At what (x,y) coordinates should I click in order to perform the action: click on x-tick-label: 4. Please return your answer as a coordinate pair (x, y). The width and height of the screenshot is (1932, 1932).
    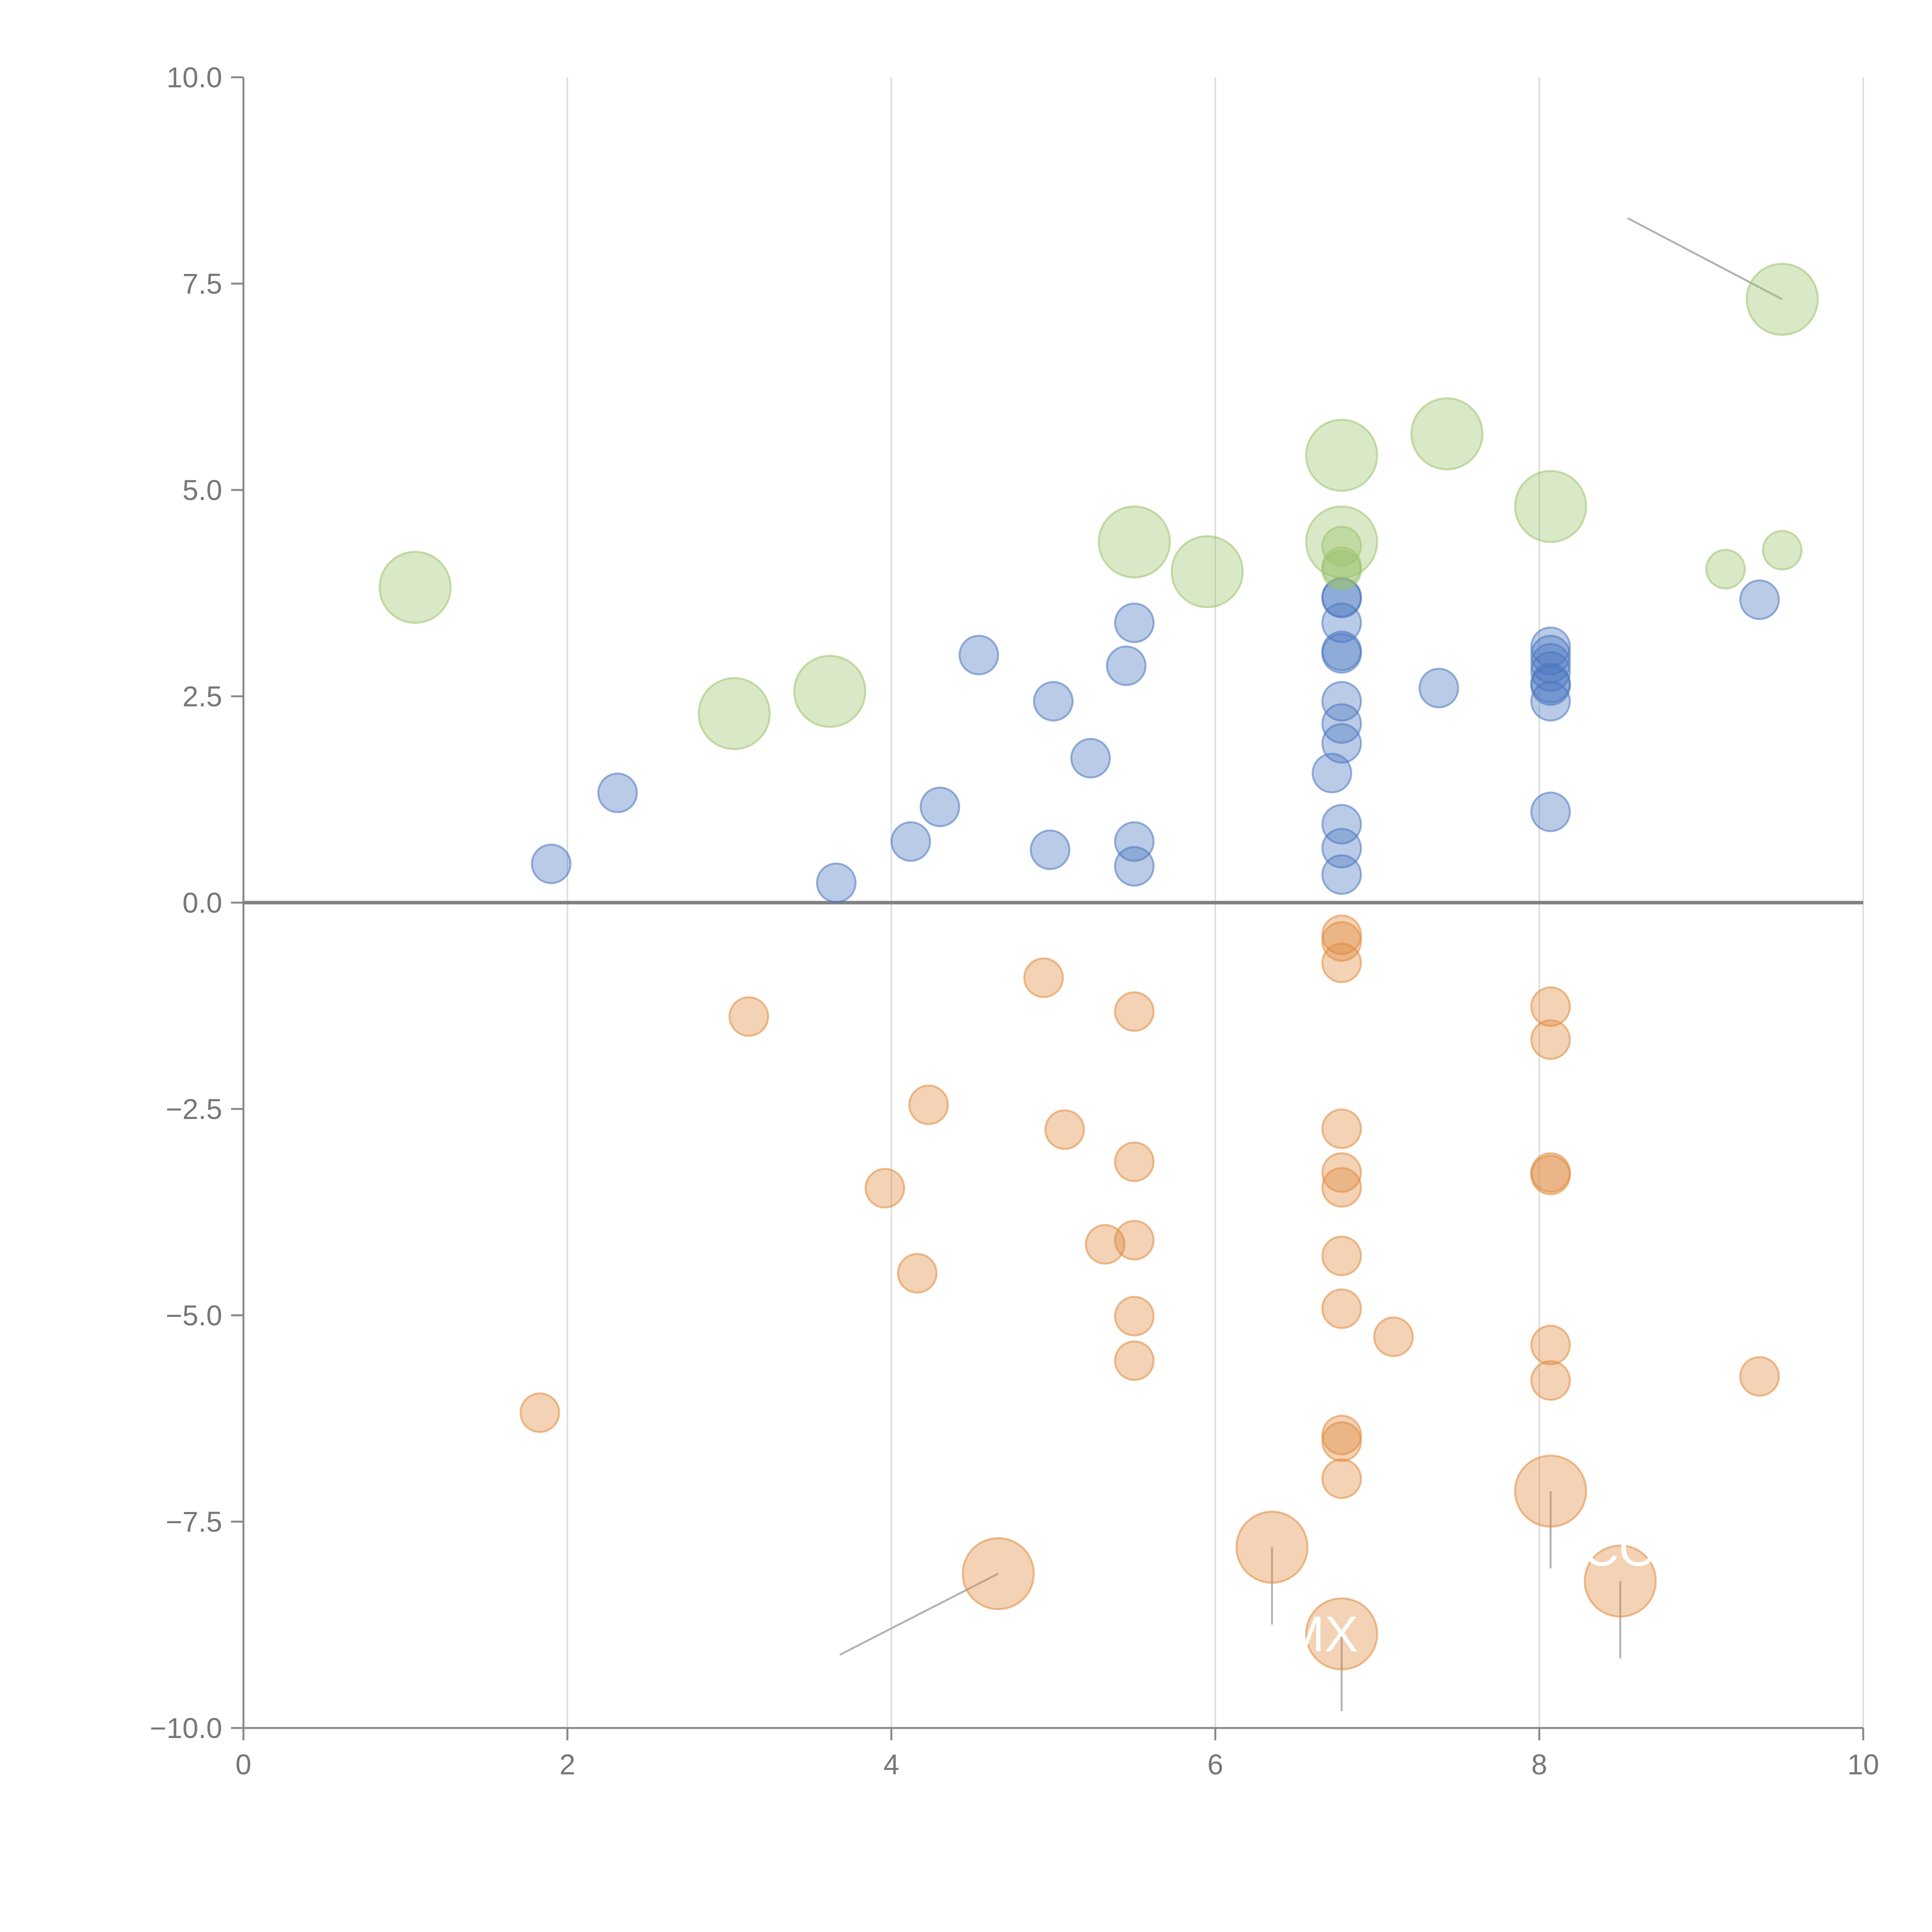
    Looking at the image, I should click on (891, 1765).